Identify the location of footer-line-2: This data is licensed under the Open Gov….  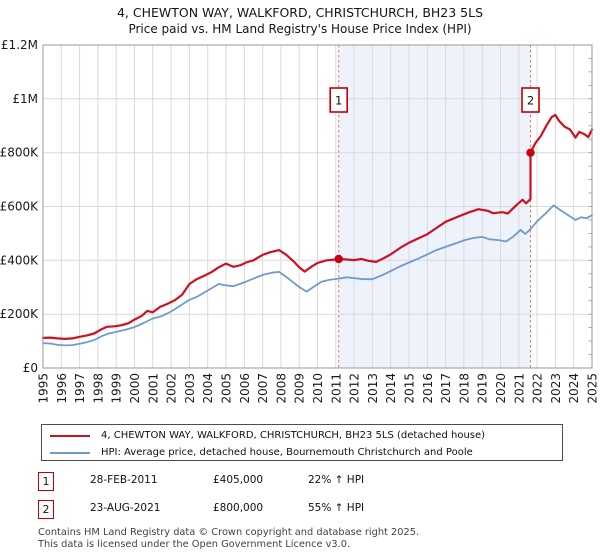
(194, 544).